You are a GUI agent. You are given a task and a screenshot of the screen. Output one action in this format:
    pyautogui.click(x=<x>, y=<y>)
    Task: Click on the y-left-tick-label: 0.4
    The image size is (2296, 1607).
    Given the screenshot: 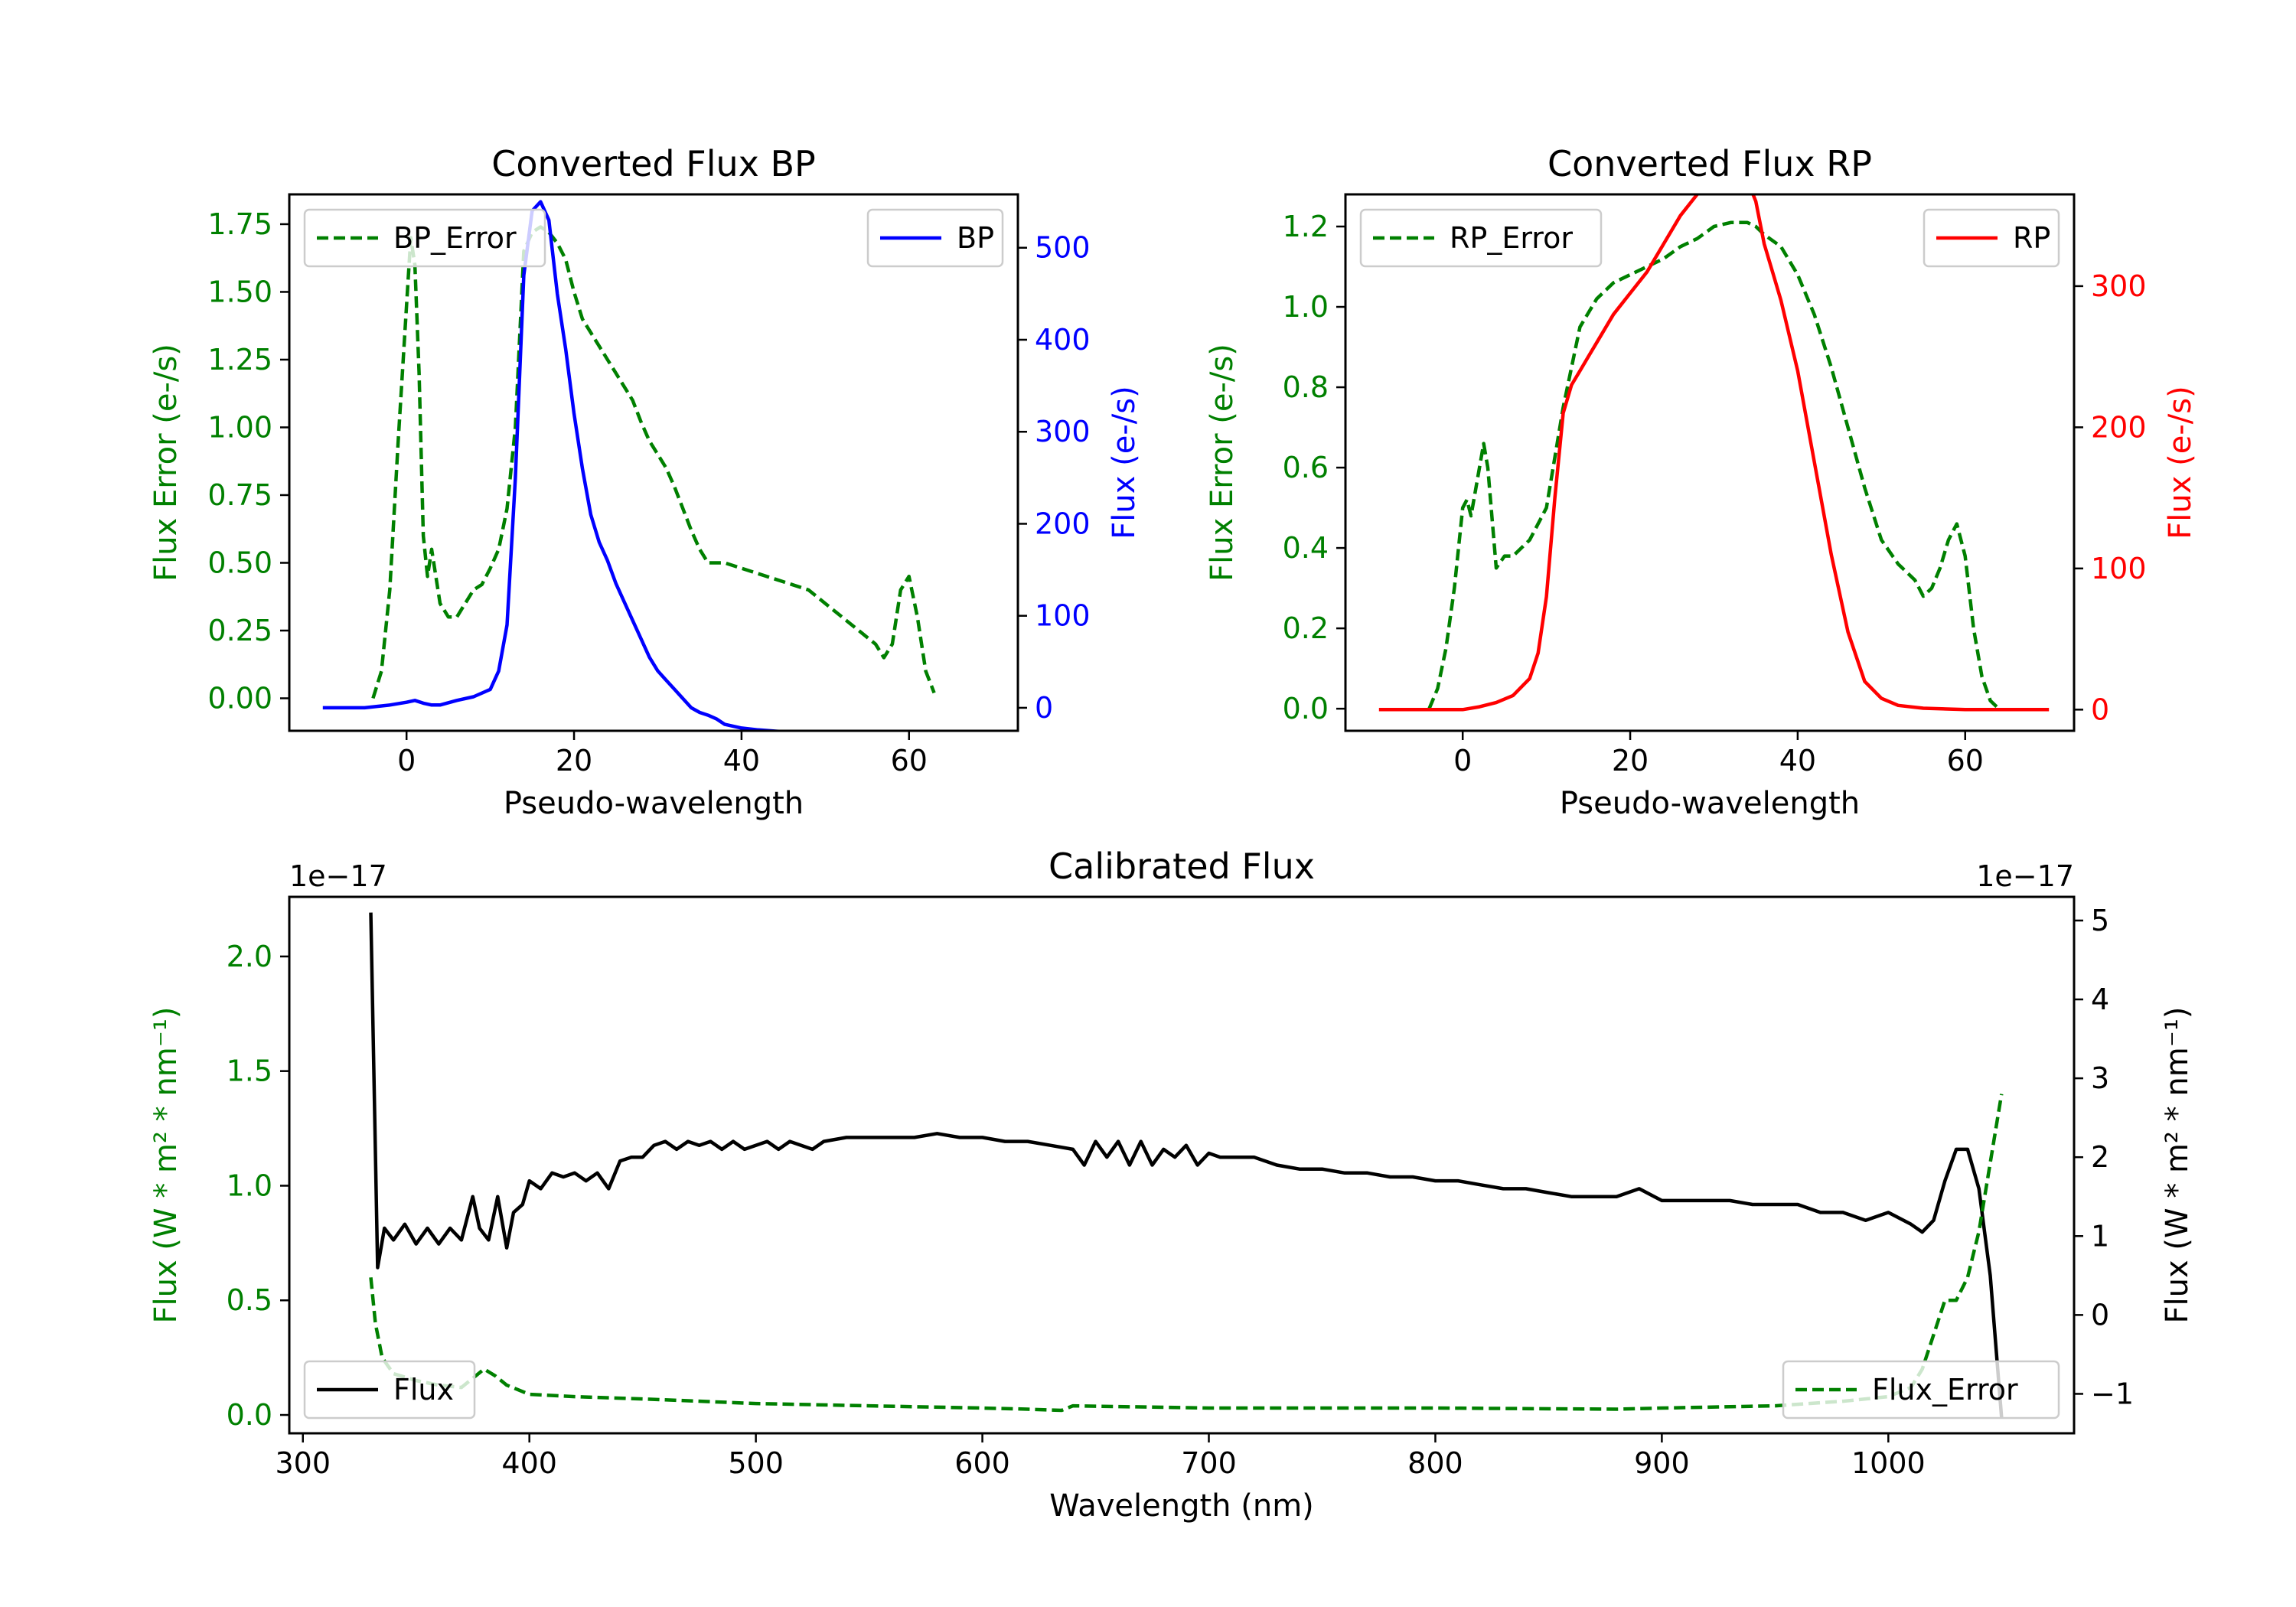 What is the action you would take?
    pyautogui.click(x=1306, y=548)
    